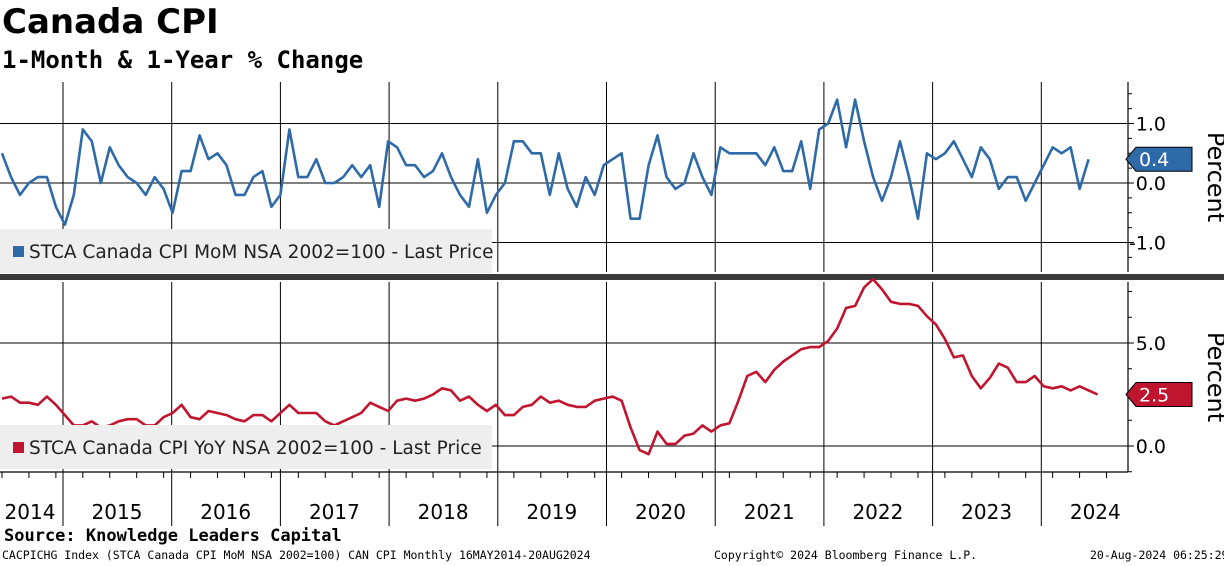 This screenshot has width=1224, height=566. What do you see at coordinates (30, 512) in the screenshot?
I see `x-year-label: 2014` at bounding box center [30, 512].